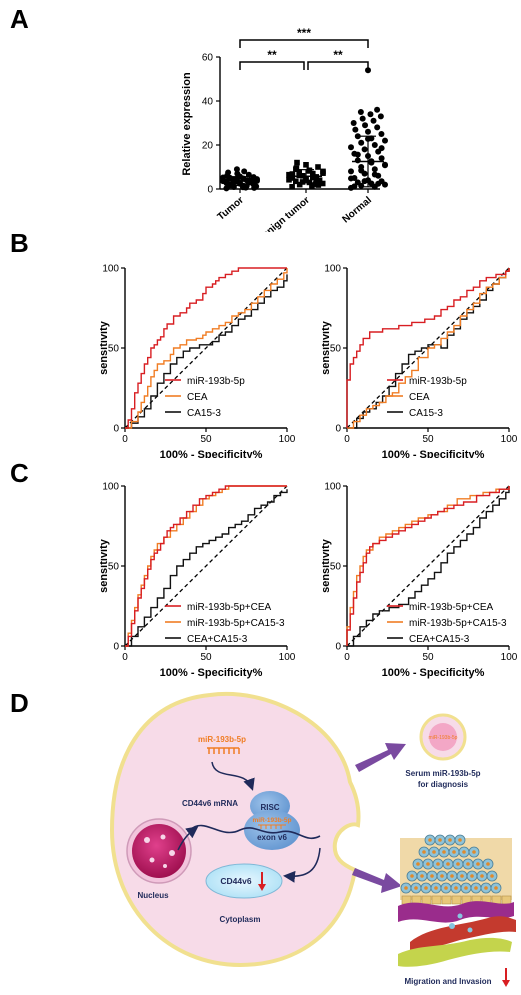 The width and height of the screenshot is (521, 995). What do you see at coordinates (327, 565) in the screenshot?
I see `y-axis-label: sensitivity` at bounding box center [327, 565].